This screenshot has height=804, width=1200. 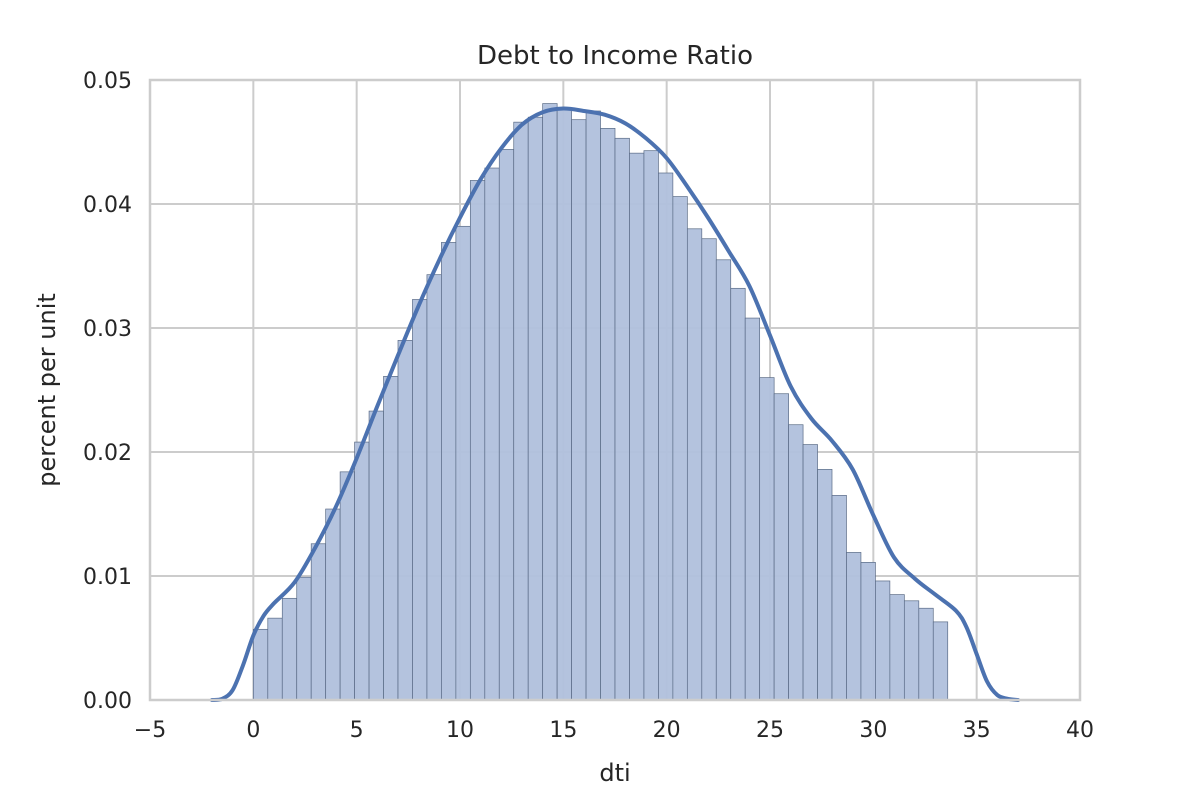 I want to click on x-tick-label: 35, so click(x=977, y=730).